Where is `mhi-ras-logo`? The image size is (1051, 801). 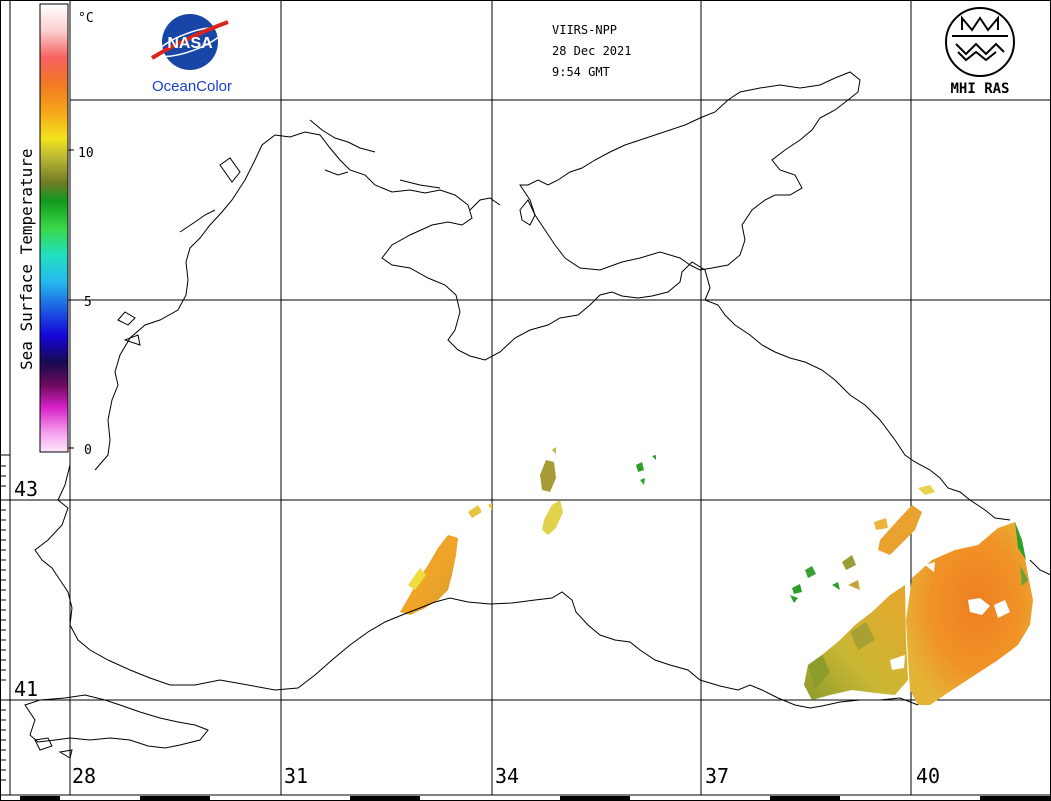 mhi-ras-logo is located at coordinates (980, 42).